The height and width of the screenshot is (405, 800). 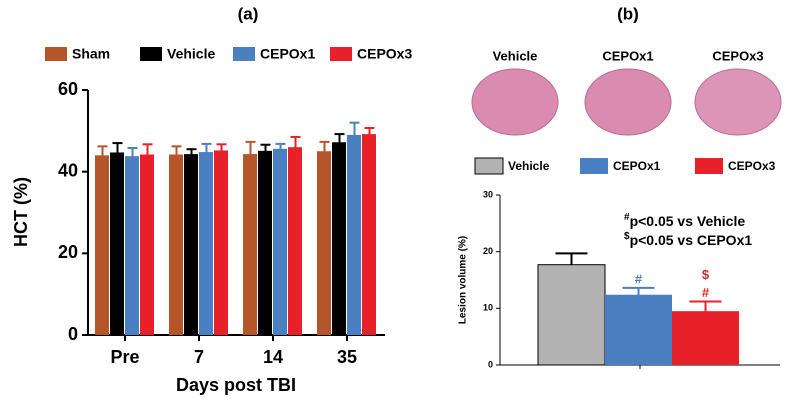 What do you see at coordinates (68, 89) in the screenshot?
I see `y-tick-label: 60` at bounding box center [68, 89].